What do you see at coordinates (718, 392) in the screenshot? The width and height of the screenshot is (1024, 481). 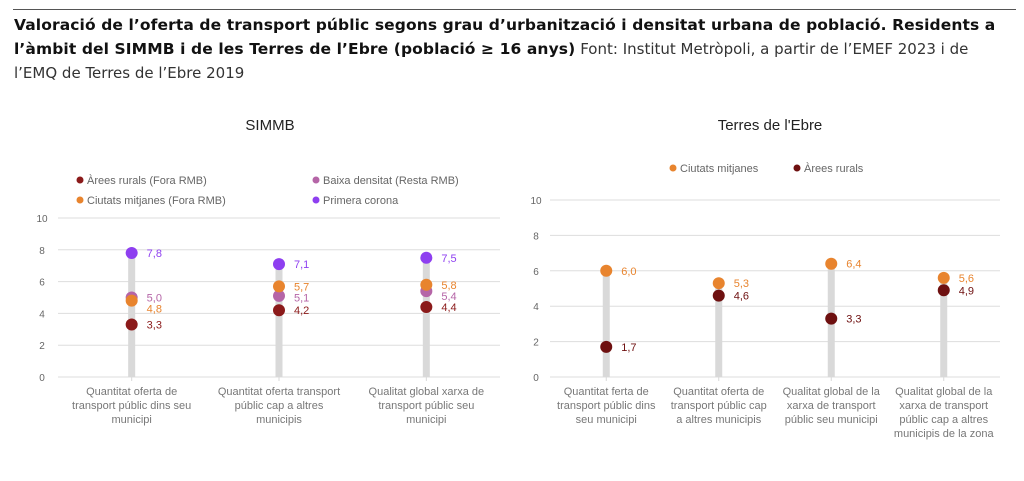 I see `ebre-category-label-line: Quantitat oferta de` at bounding box center [718, 392].